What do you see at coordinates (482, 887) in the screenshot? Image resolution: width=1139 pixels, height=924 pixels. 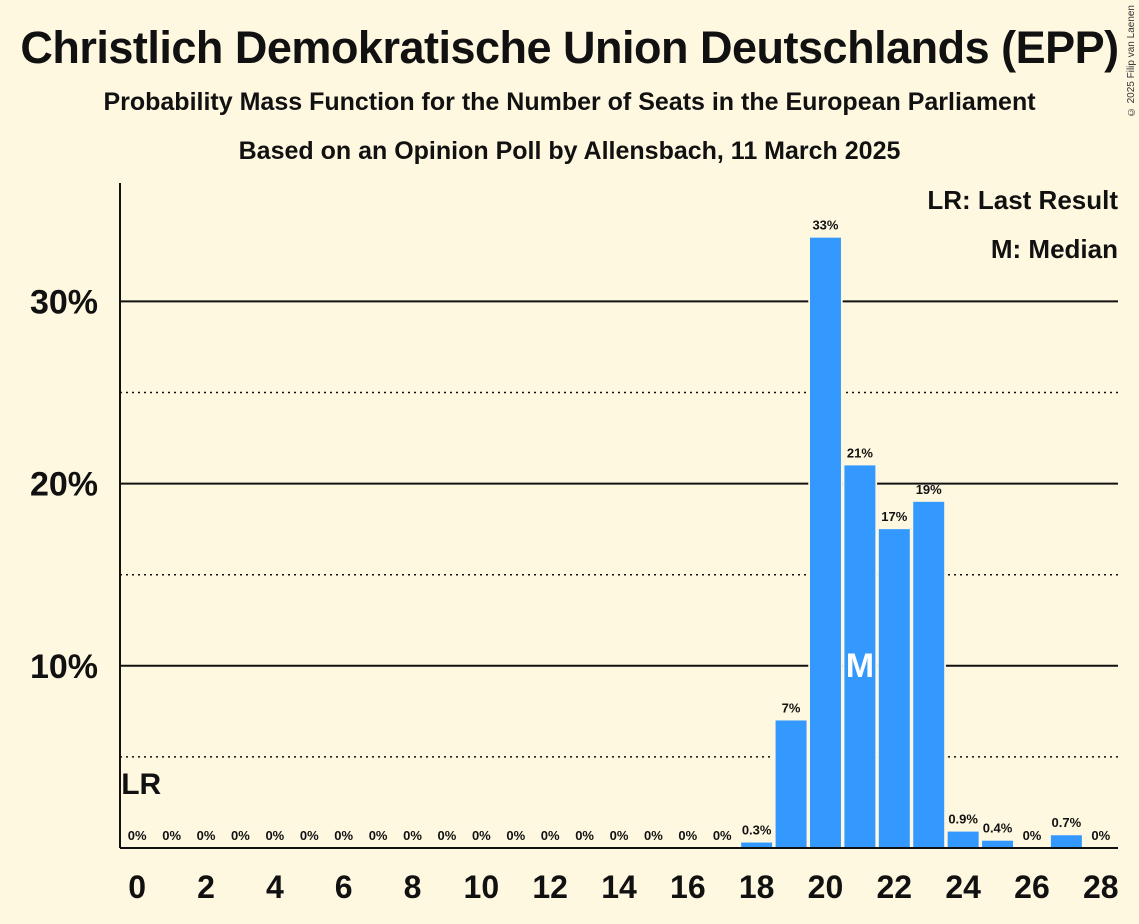 I see `x-tick-label: 10` at bounding box center [482, 887].